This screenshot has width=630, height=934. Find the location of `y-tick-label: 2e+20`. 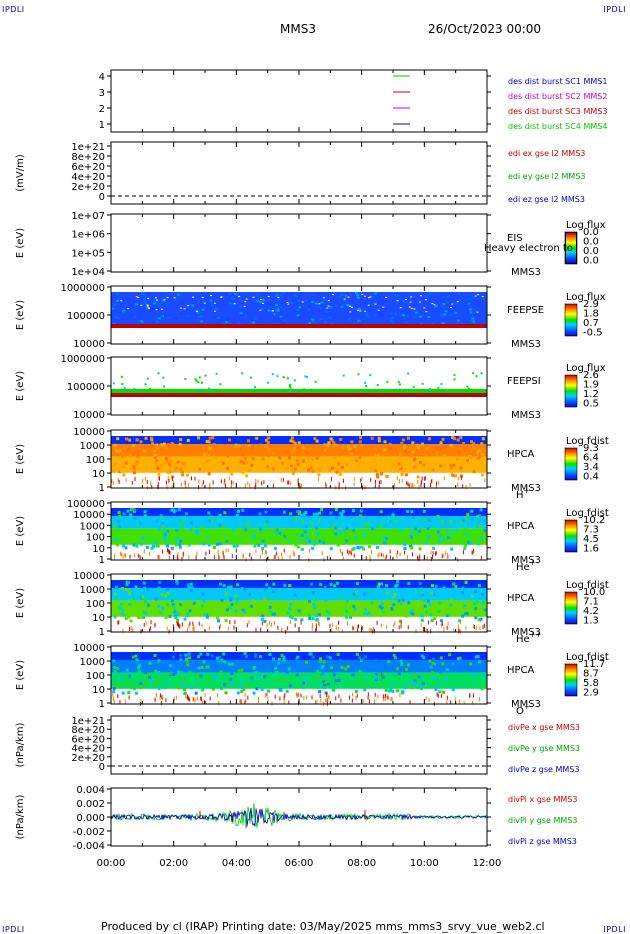

y-tick-label: 2e+20 is located at coordinates (88, 187).